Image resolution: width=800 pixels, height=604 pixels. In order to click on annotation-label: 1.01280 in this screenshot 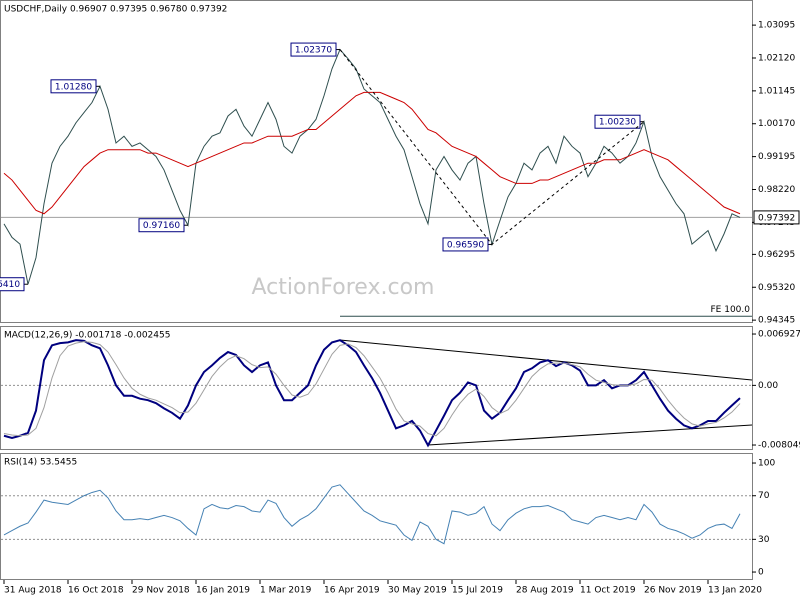, I will do `click(73, 87)`.